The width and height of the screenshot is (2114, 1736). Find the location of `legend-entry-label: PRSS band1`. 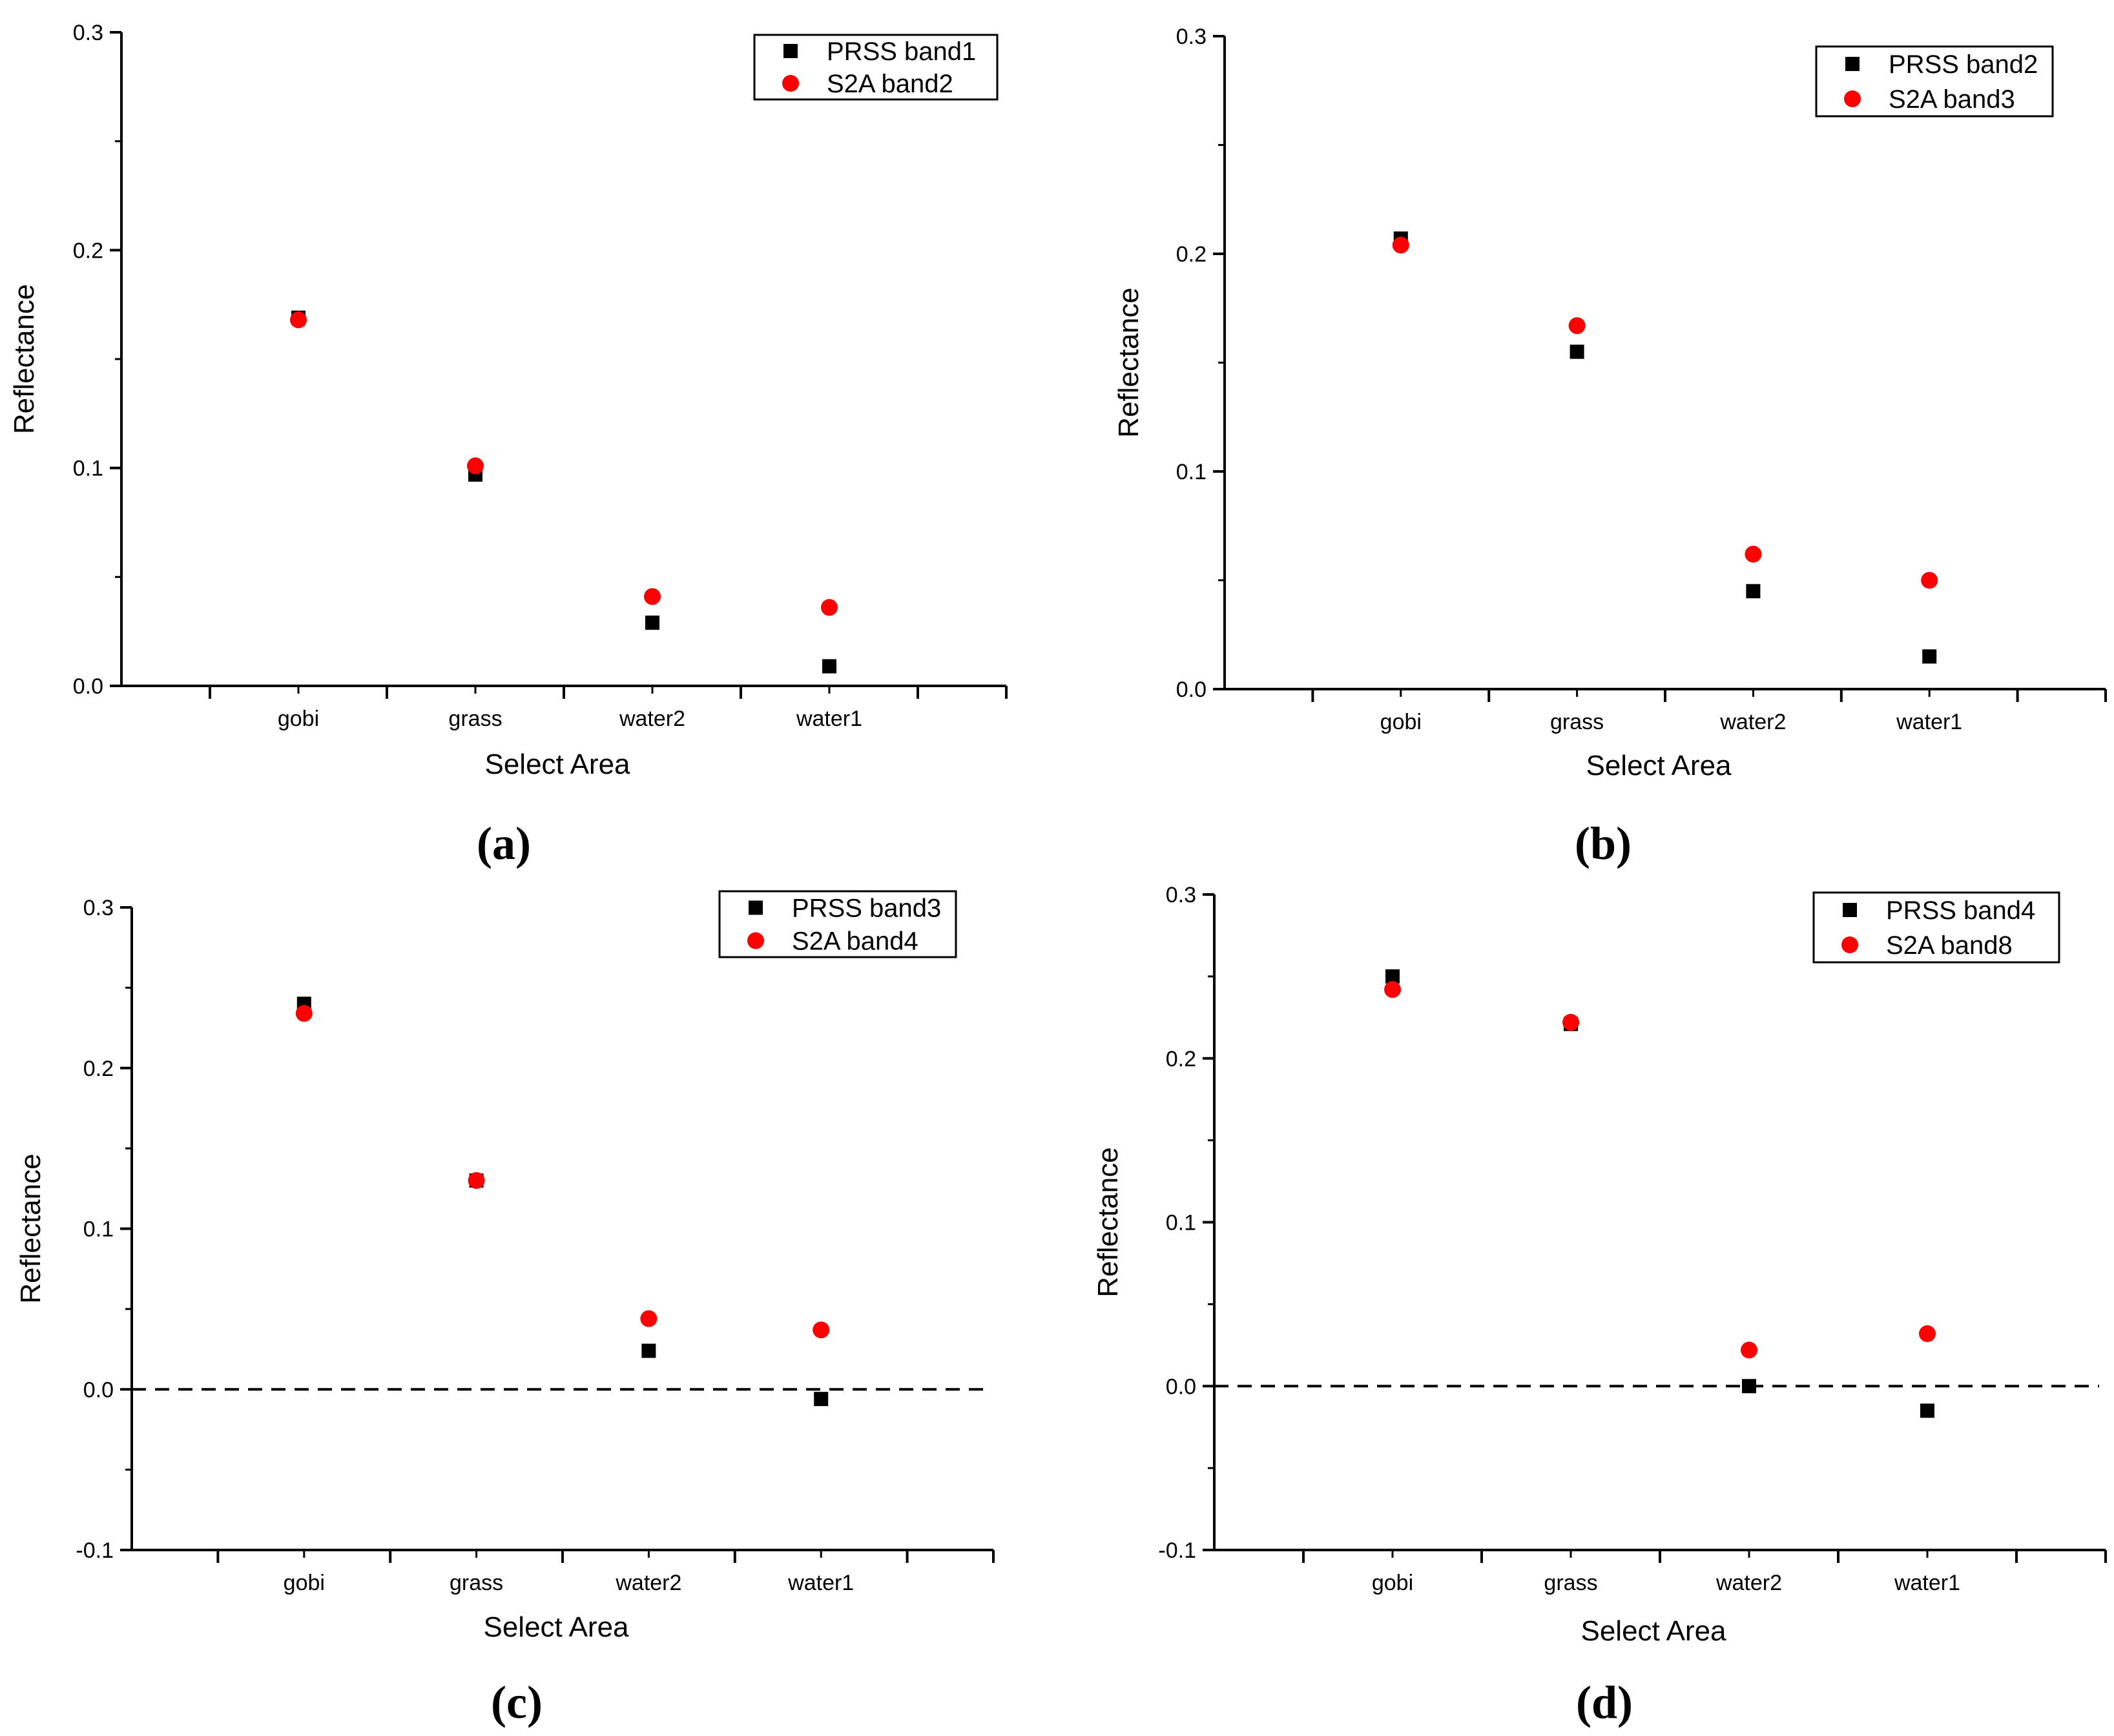

legend-entry-label: PRSS band1 is located at coordinates (901, 51).